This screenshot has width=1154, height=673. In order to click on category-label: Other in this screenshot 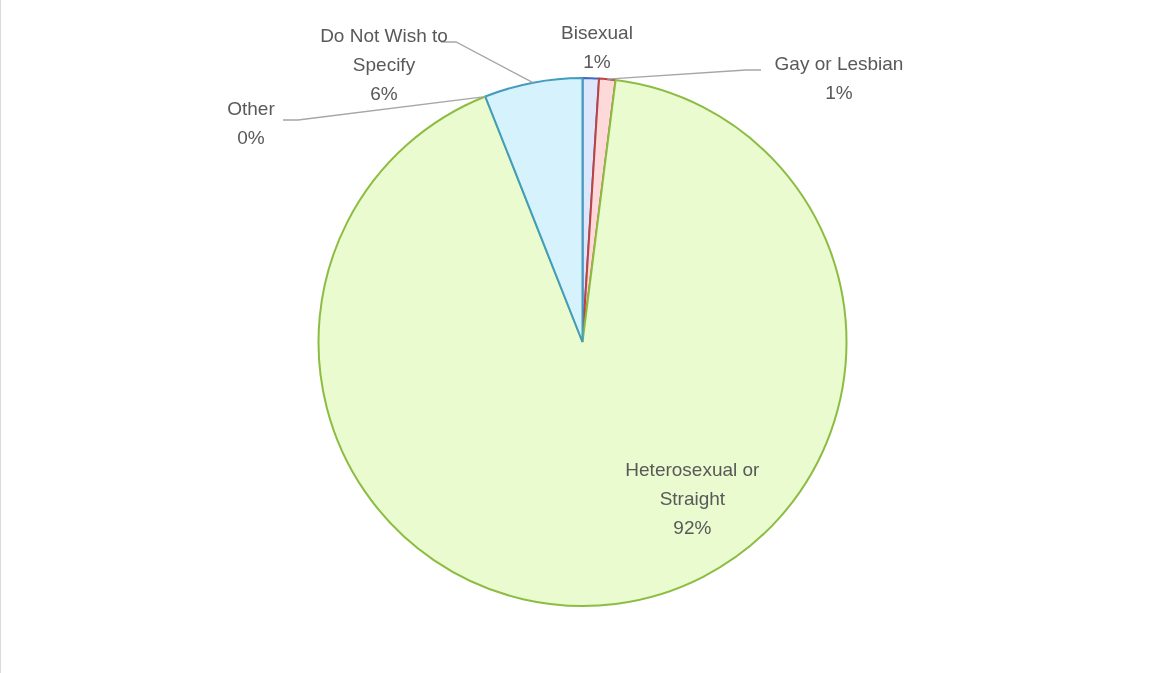, I will do `click(251, 109)`.